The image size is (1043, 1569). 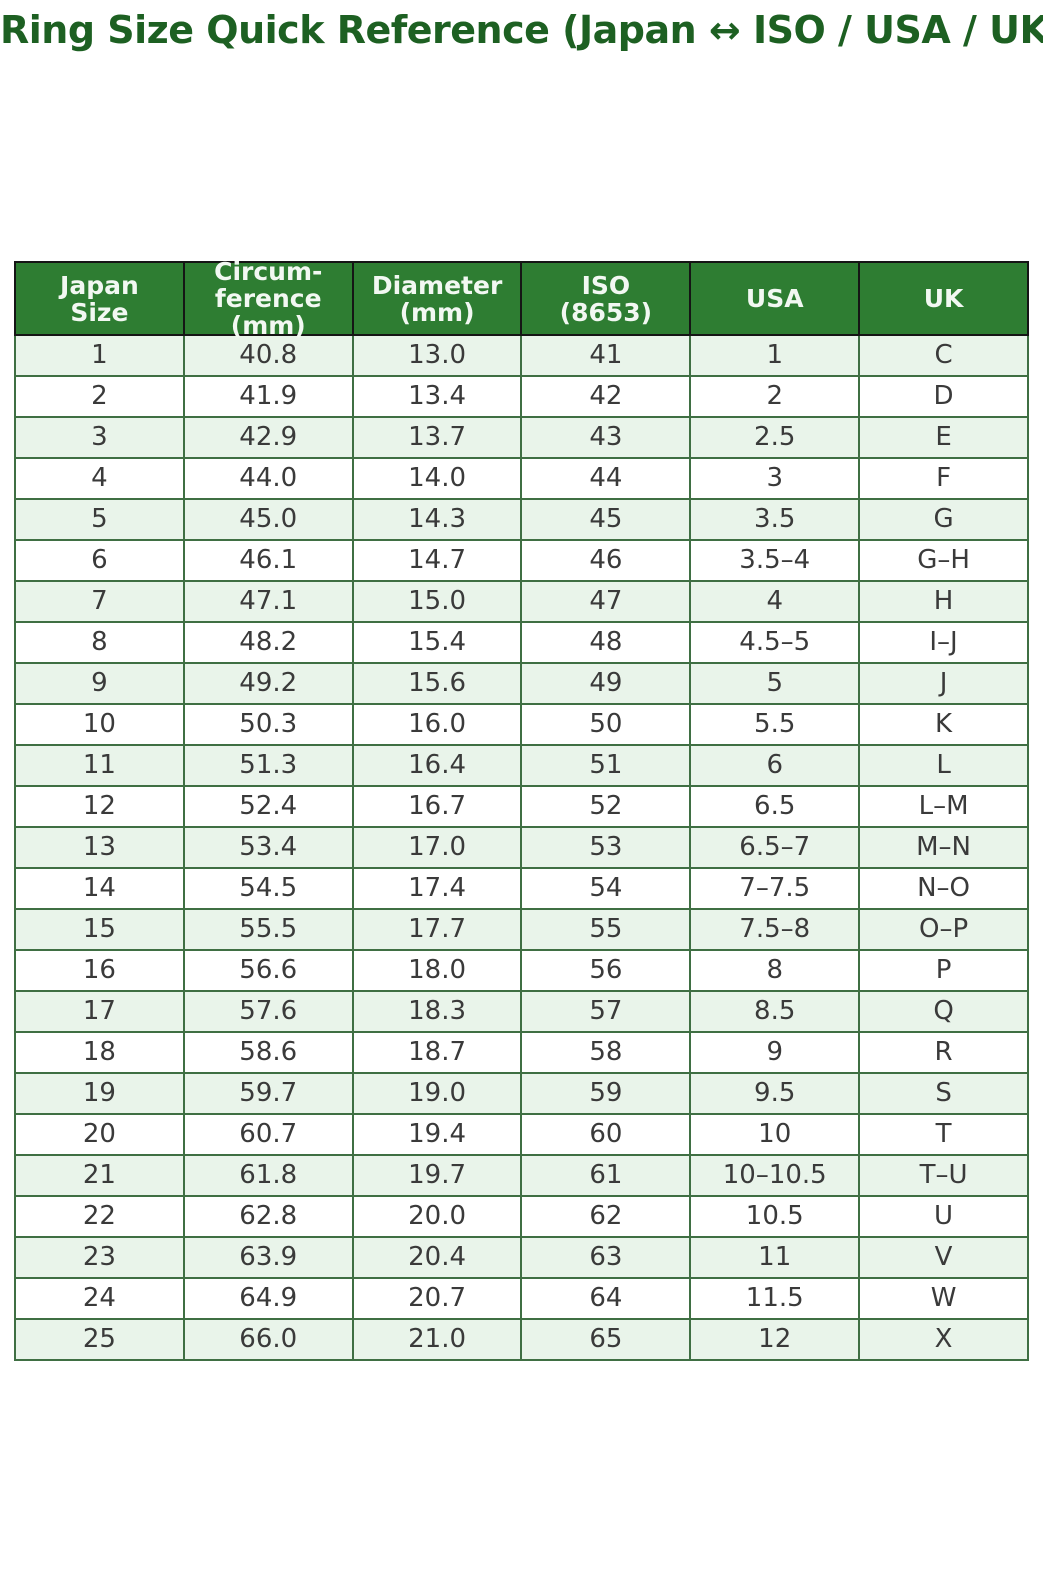 I want to click on cell: G–H, so click(x=943, y=560).